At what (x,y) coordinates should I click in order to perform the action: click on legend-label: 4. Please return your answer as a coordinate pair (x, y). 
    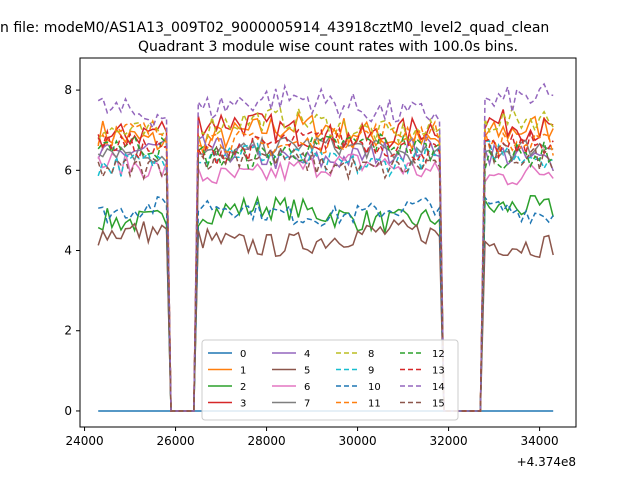
    Looking at the image, I should click on (307, 354).